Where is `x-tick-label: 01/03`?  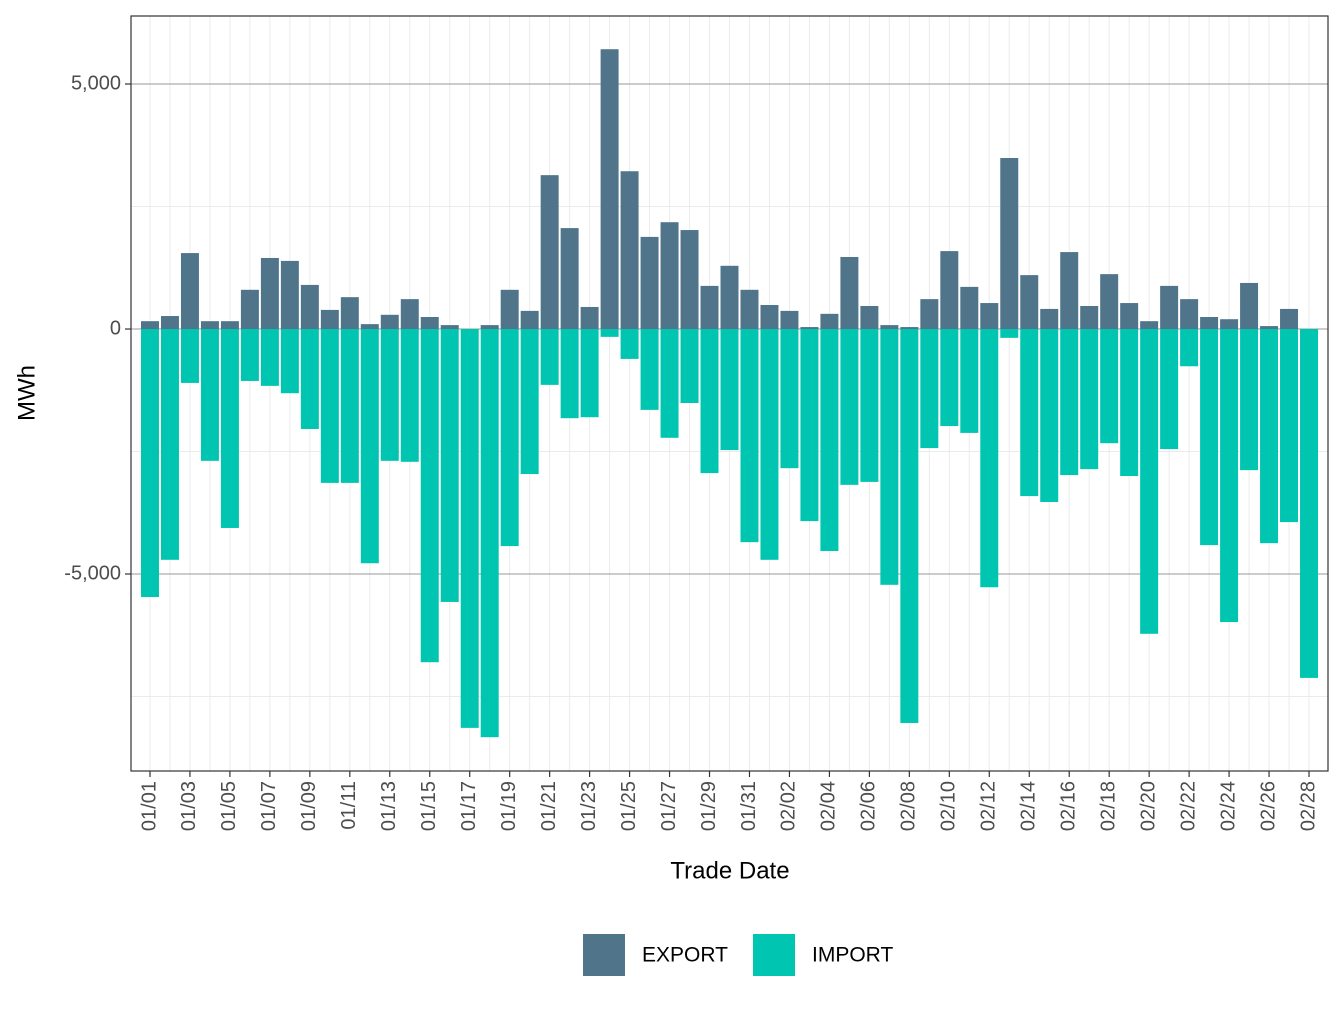 x-tick-label: 01/03 is located at coordinates (189, 806).